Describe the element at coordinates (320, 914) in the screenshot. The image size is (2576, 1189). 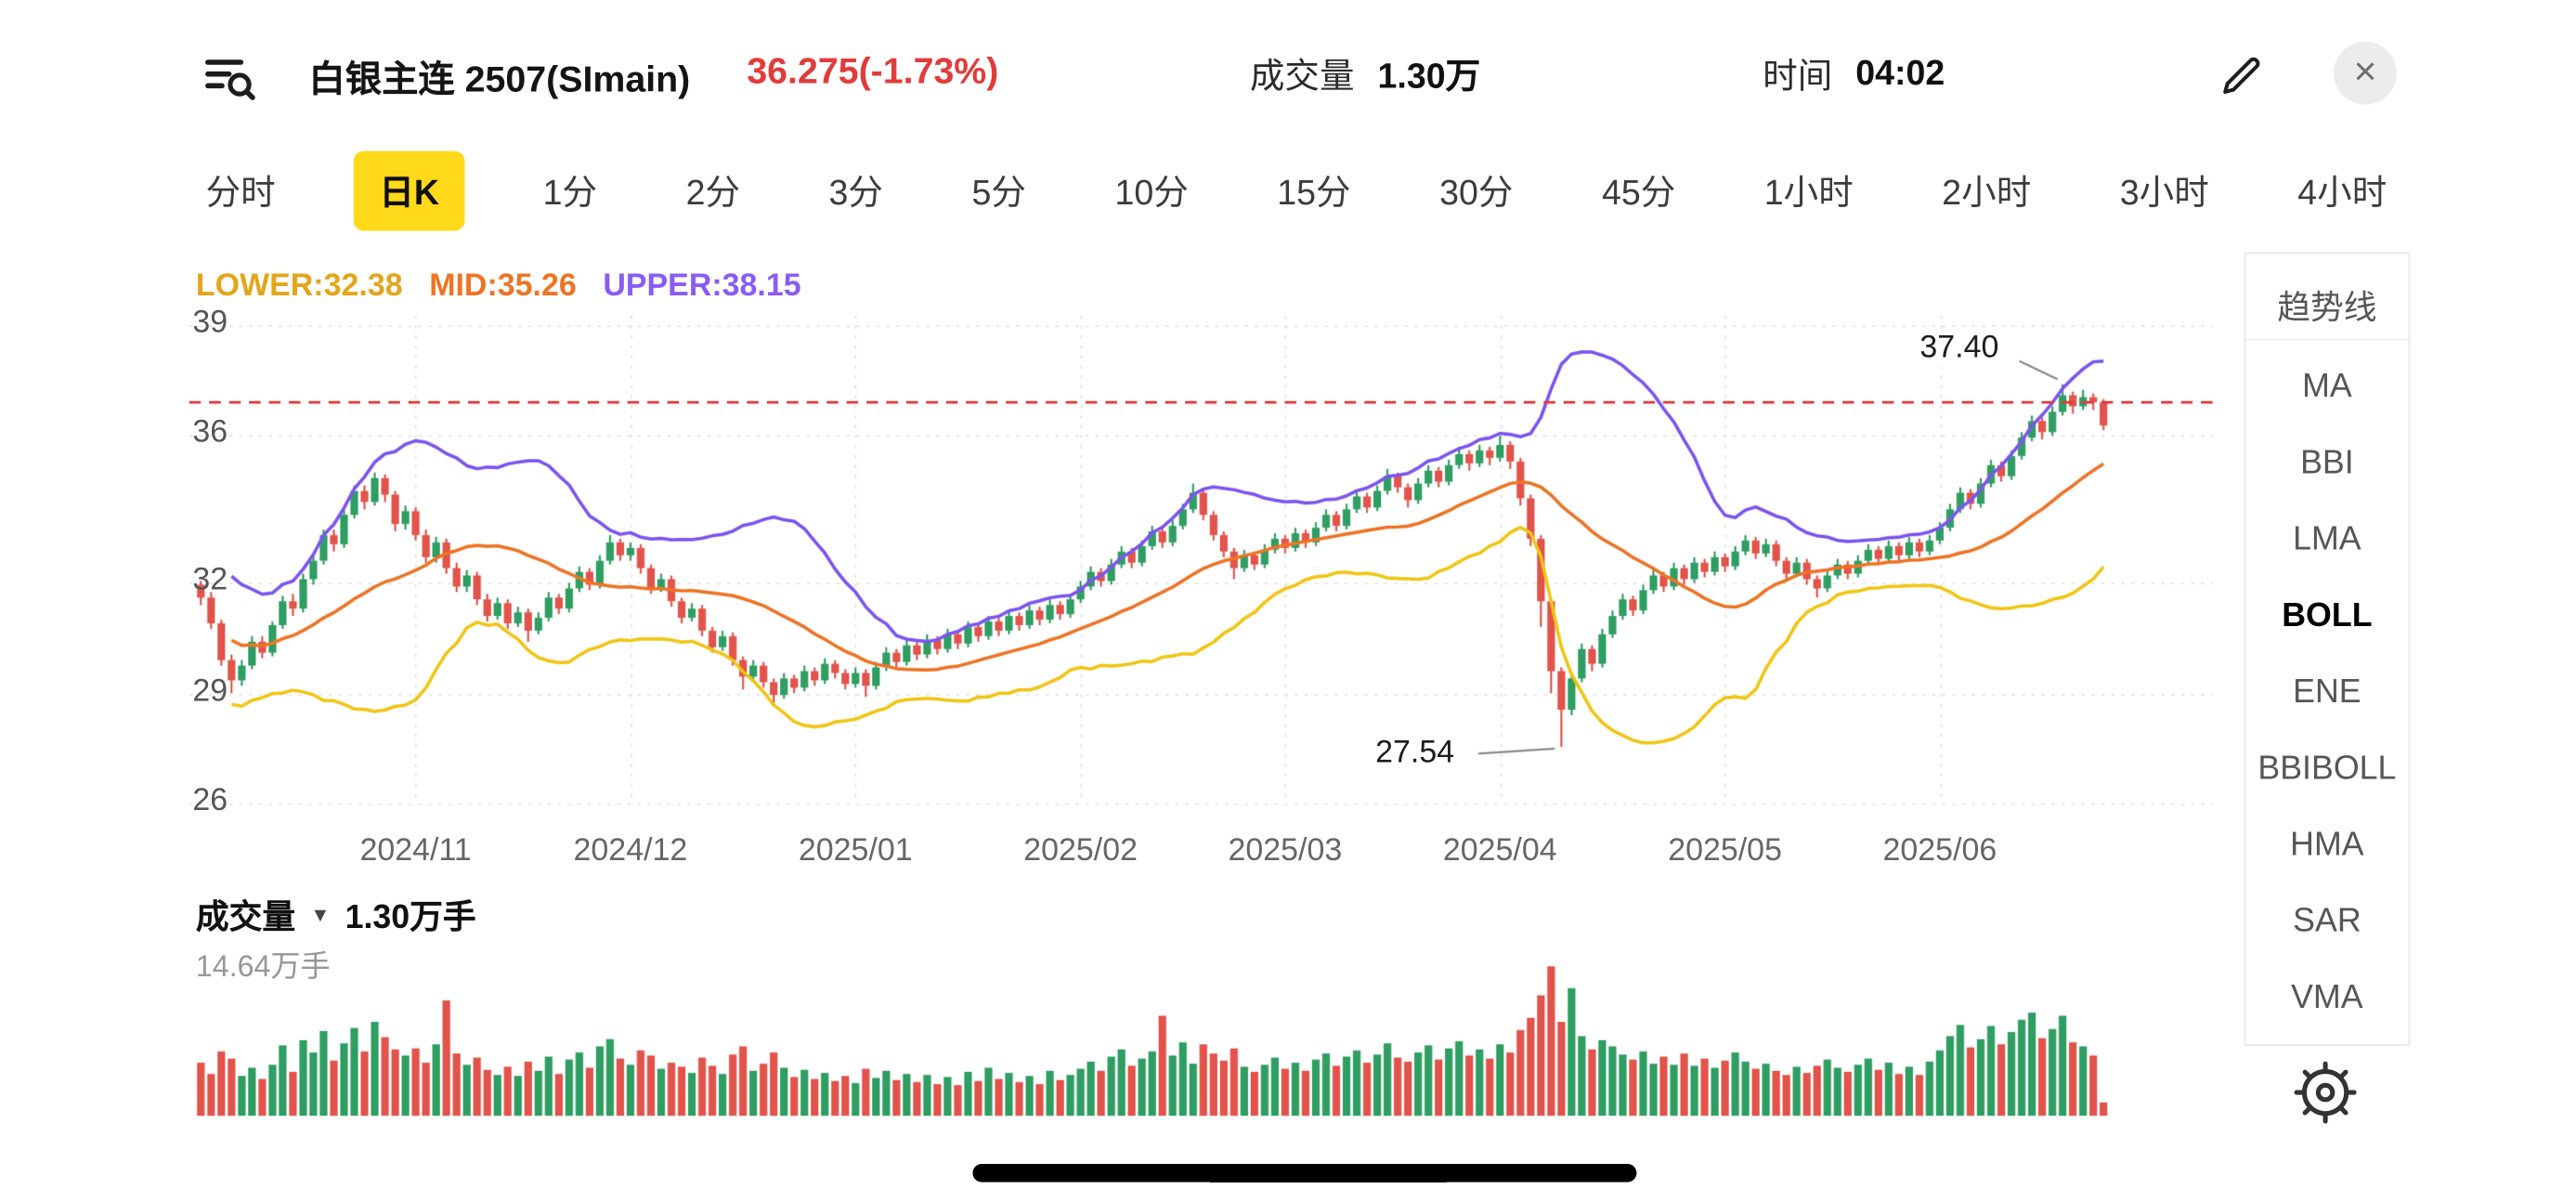
I see `dropdown-triangle-icon: ▼` at that location.